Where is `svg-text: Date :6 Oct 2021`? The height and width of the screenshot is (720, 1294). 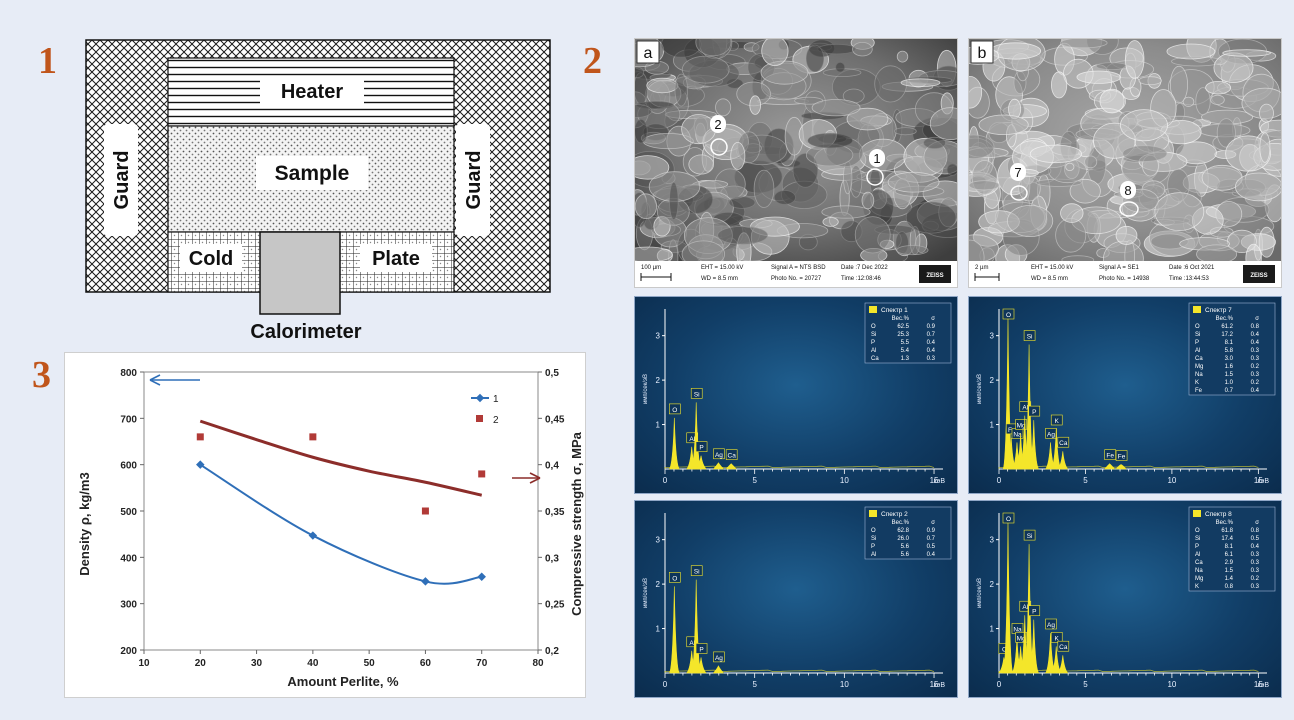
svg-text: Date :6 Oct 2021 is located at coordinates (1192, 268).